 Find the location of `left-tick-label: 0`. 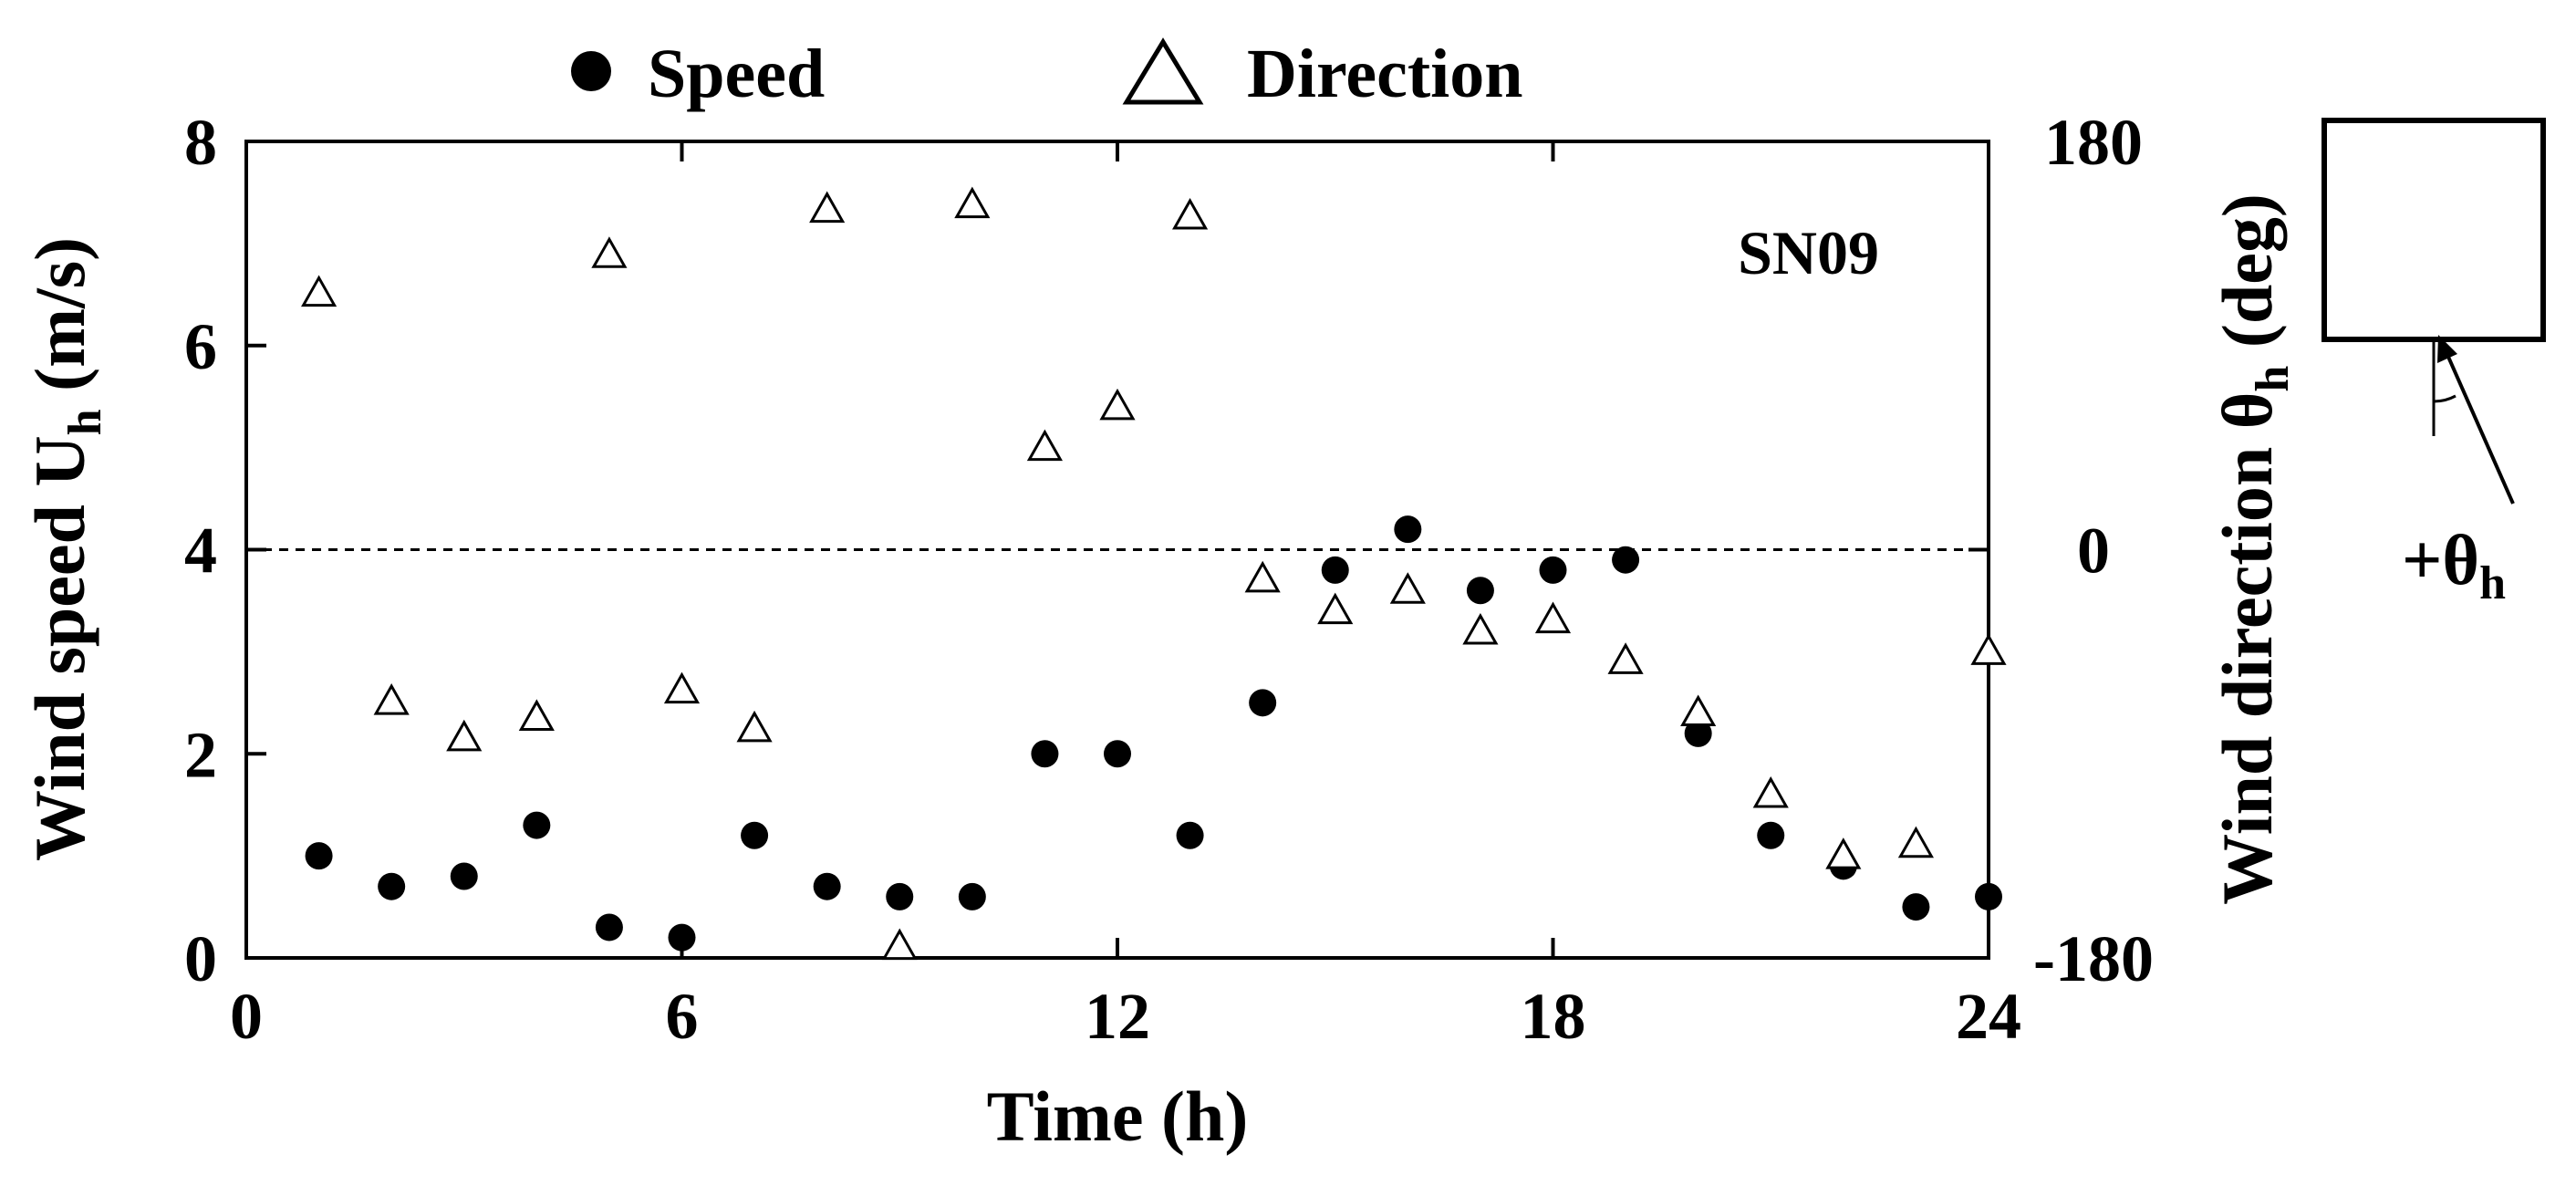

left-tick-label: 0 is located at coordinates (200, 958).